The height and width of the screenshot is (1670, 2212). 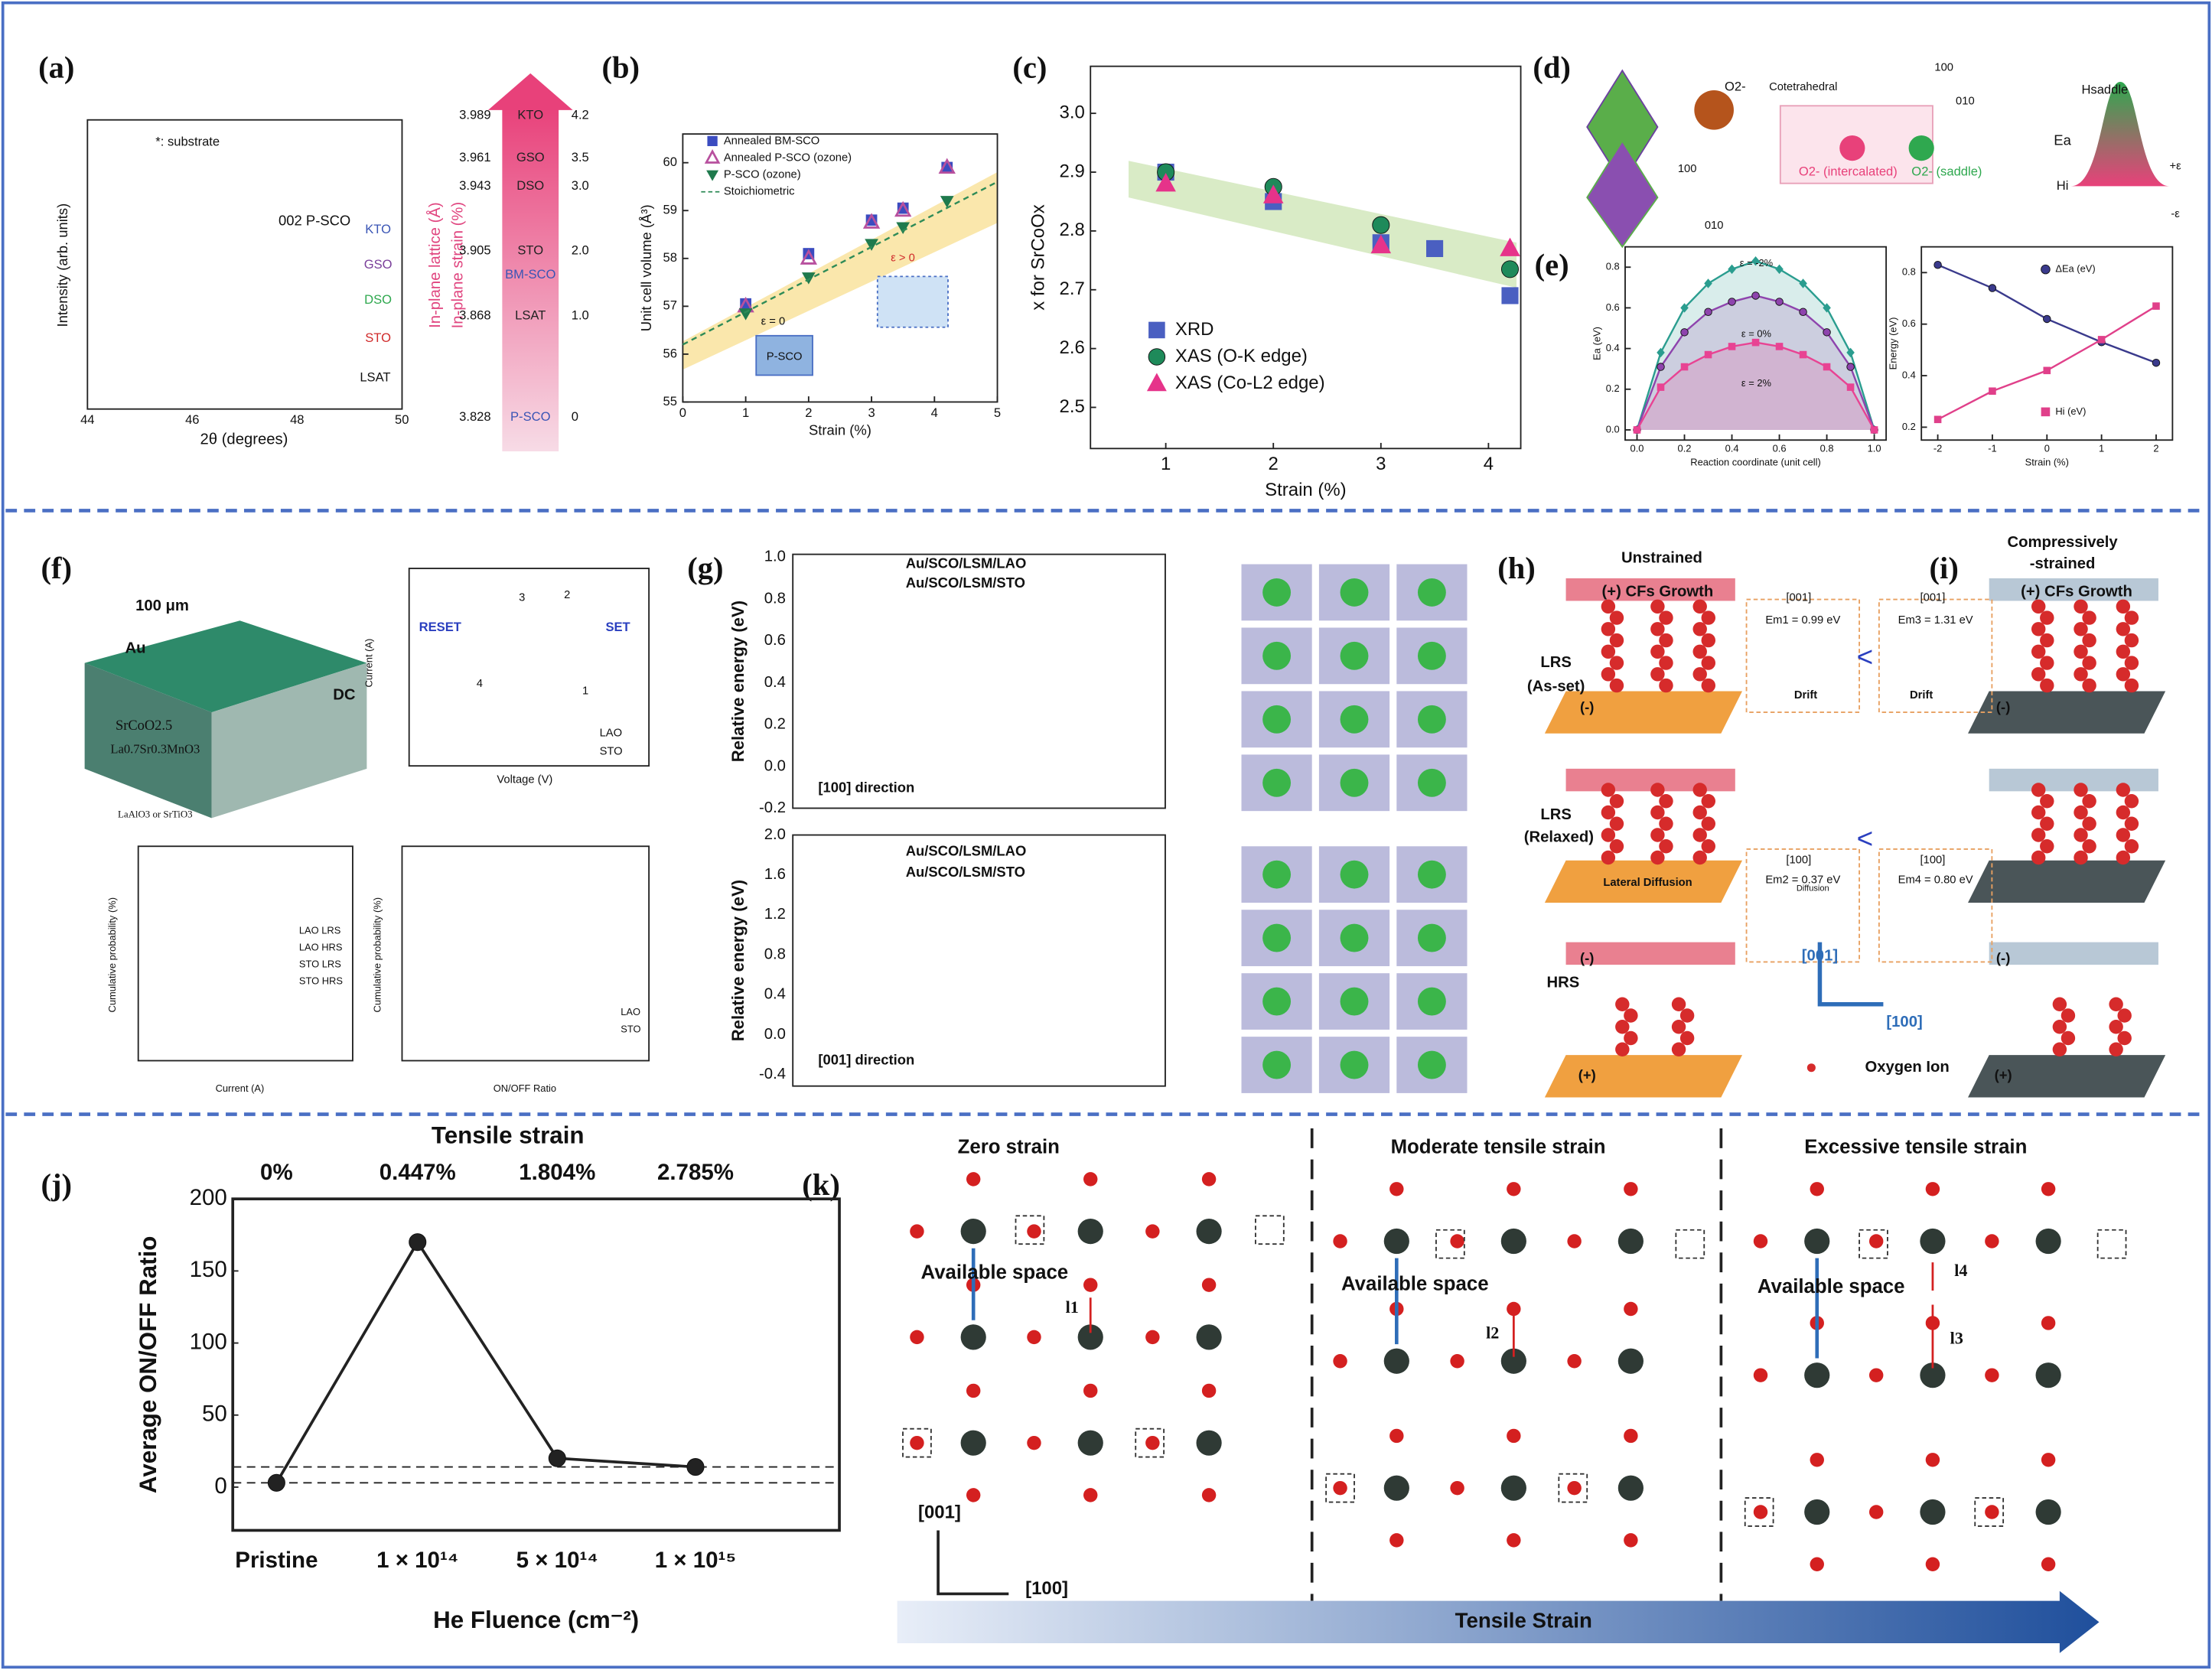 What do you see at coordinates (712, 156) in the screenshot?
I see `legend-marker` at bounding box center [712, 156].